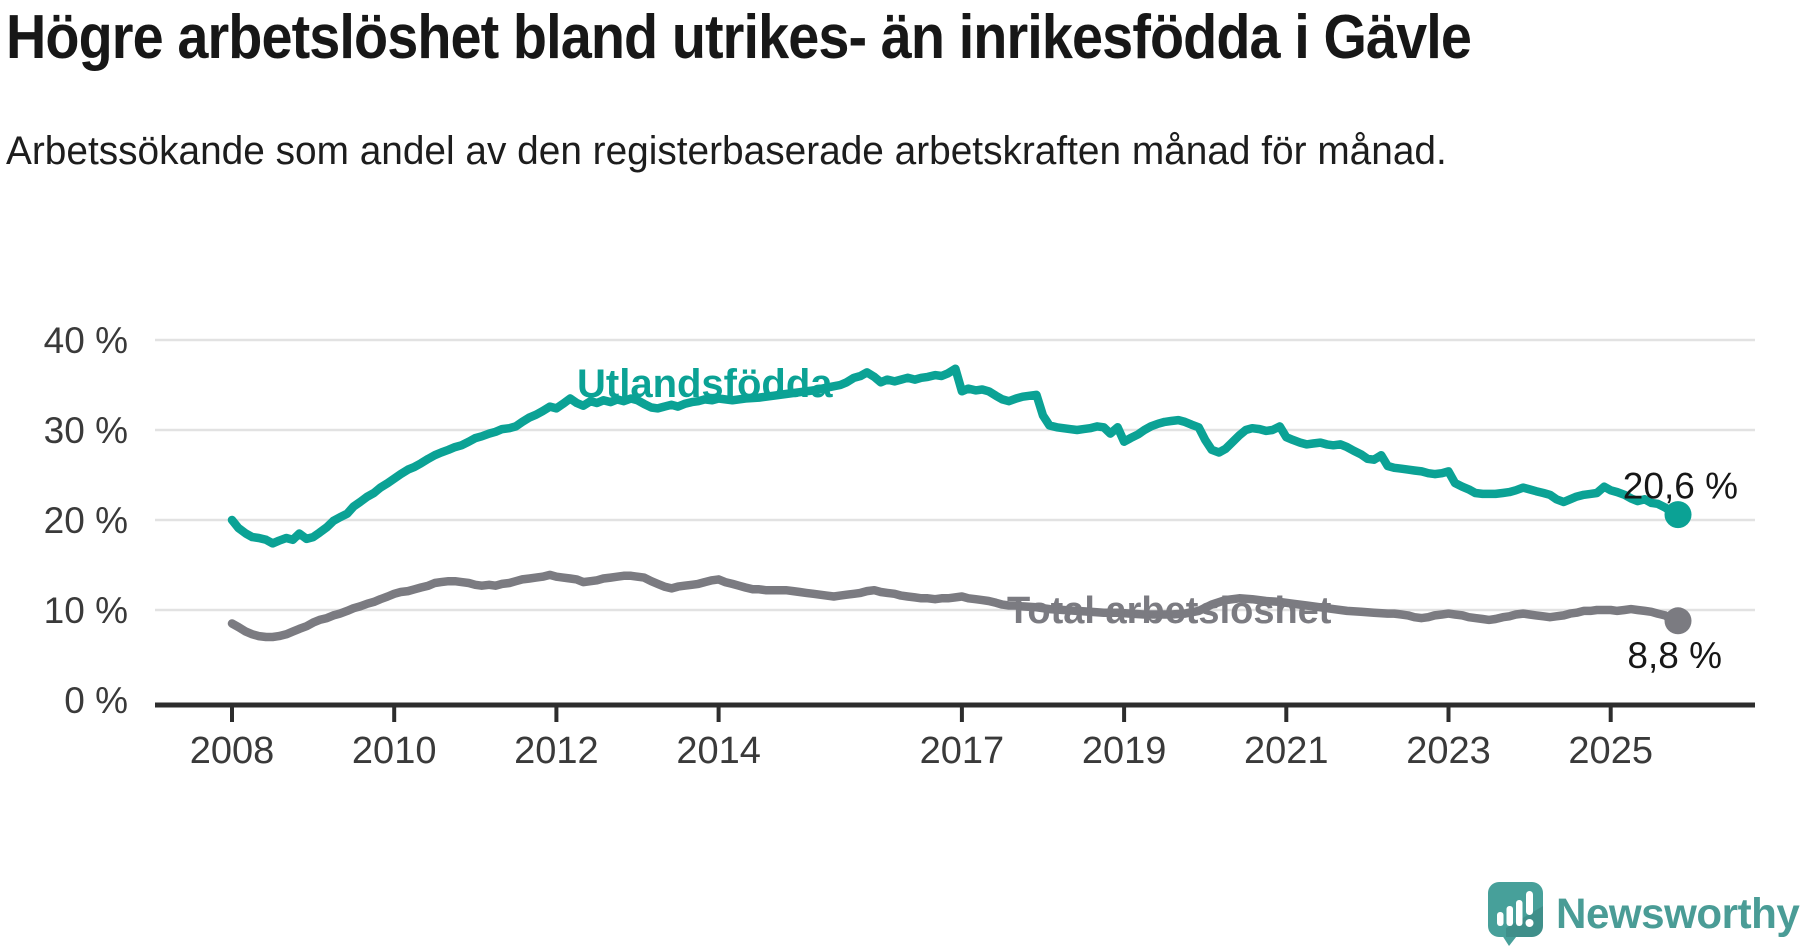  I want to click on series-line-total, so click(955, 606).